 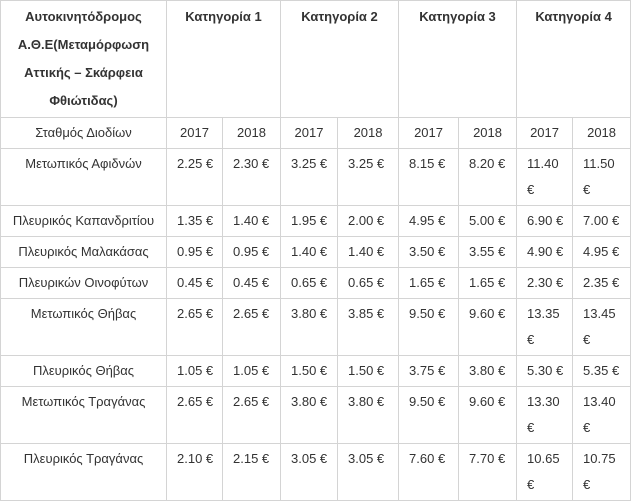 I want to click on price-cell: 2.10 €, so click(x=194, y=472).